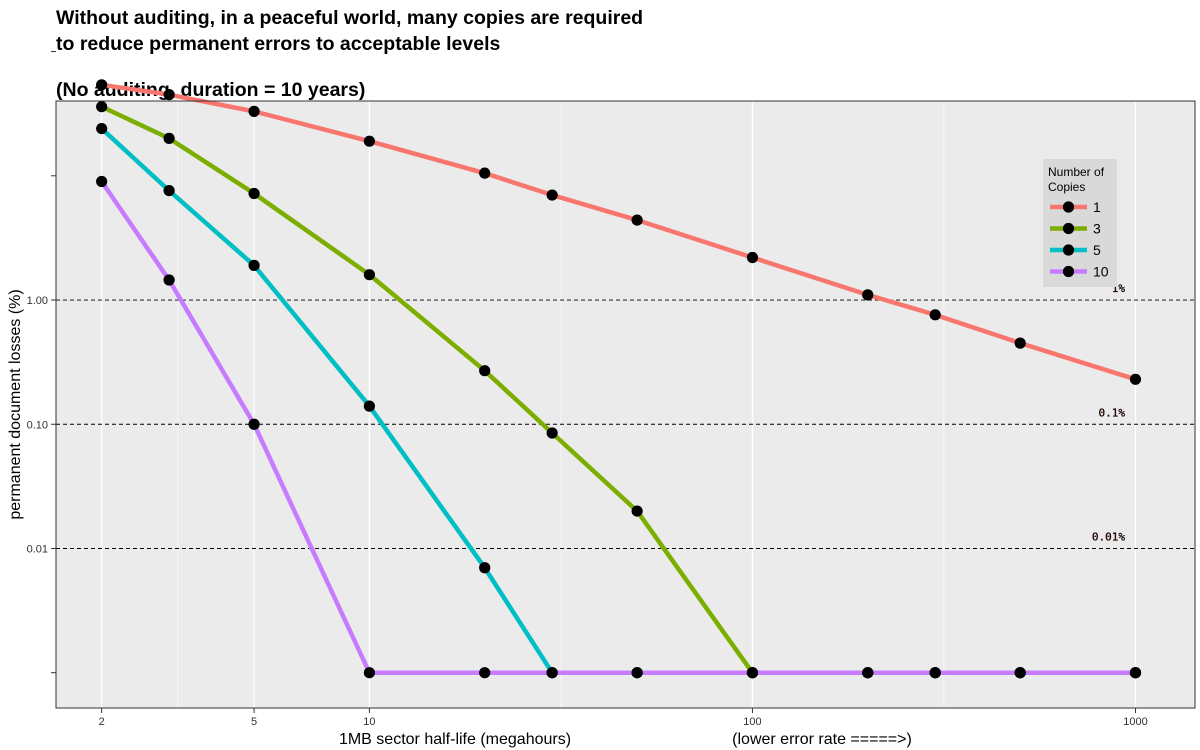 The width and height of the screenshot is (1200, 750). I want to click on legend-label: 5, so click(1097, 250).